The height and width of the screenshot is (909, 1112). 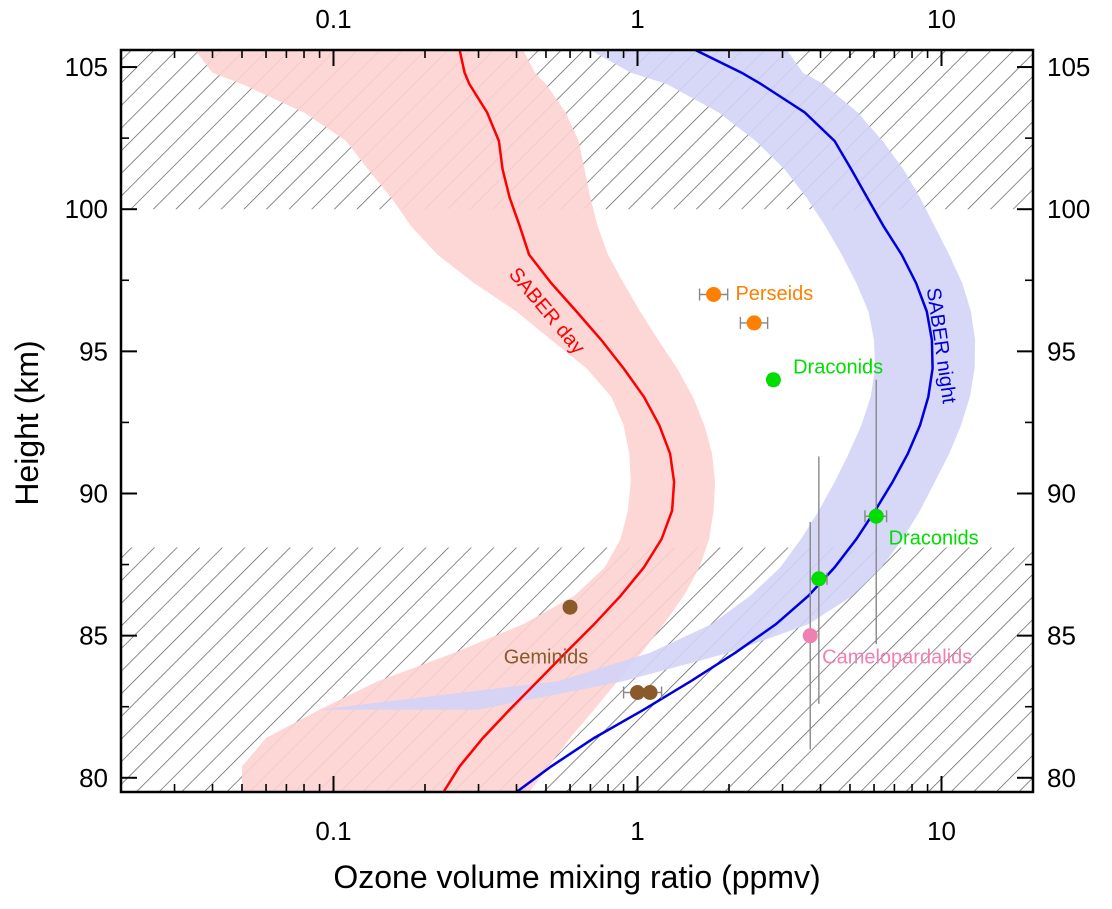 What do you see at coordinates (333, 831) in the screenshot?
I see `x-tick-label-bottom-1: 0.1` at bounding box center [333, 831].